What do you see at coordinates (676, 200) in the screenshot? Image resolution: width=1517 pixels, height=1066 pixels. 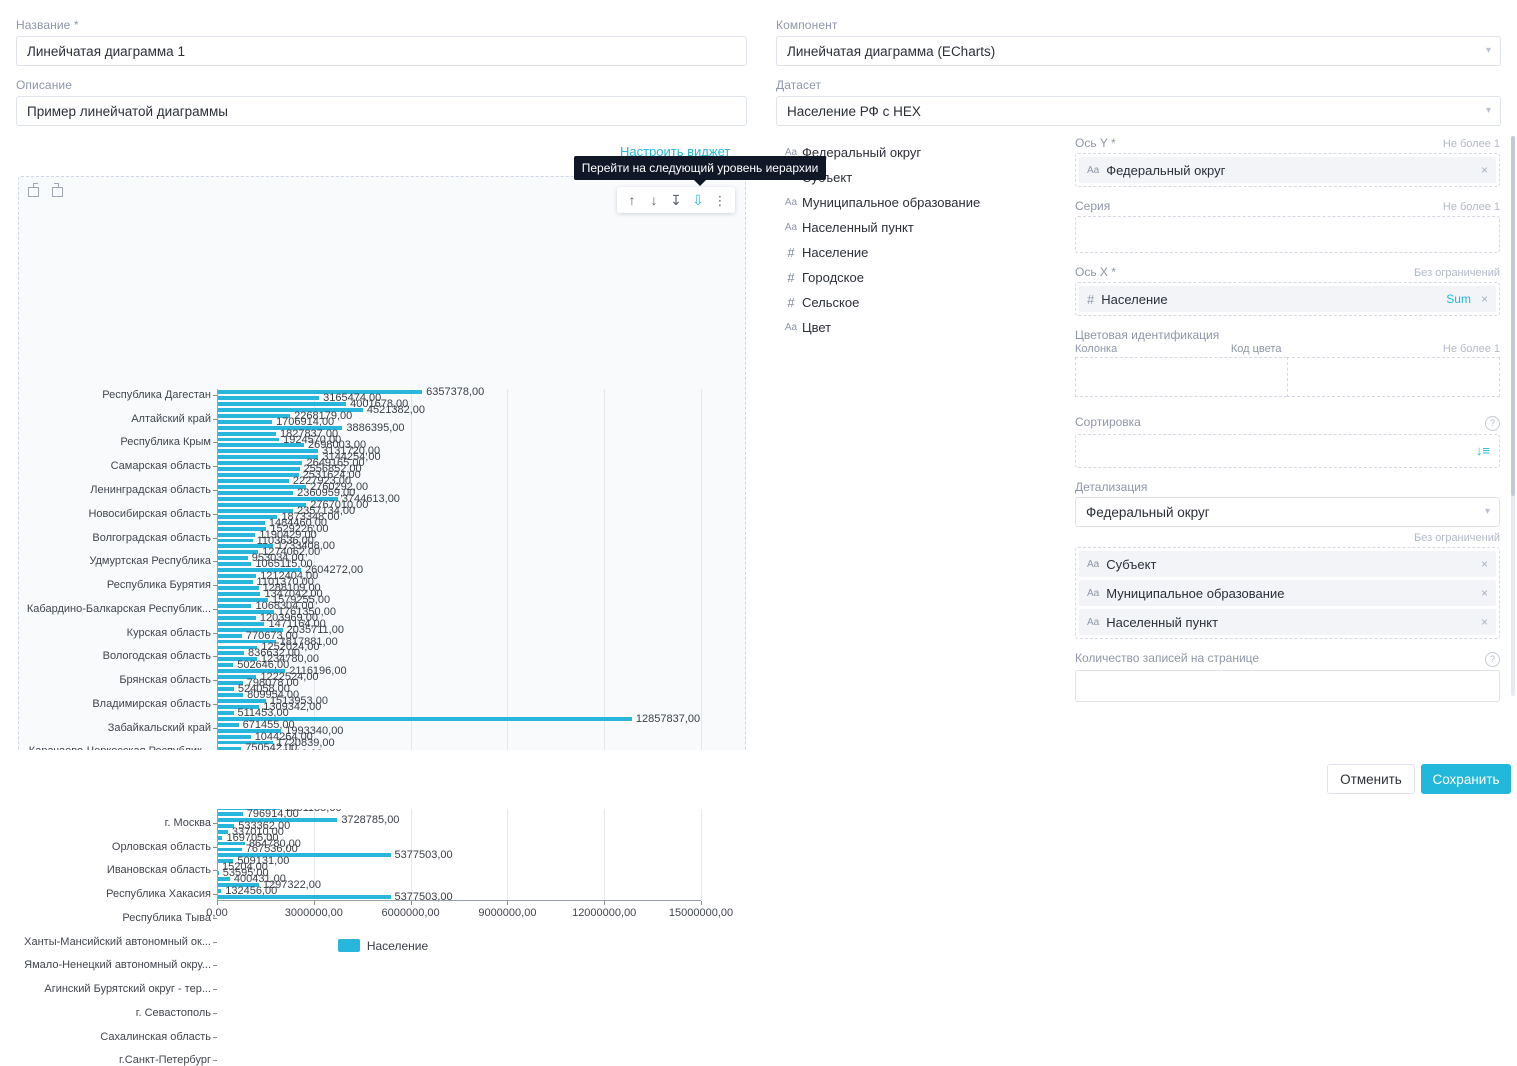 I see `move-to-bottom-icon: ↧` at bounding box center [676, 200].